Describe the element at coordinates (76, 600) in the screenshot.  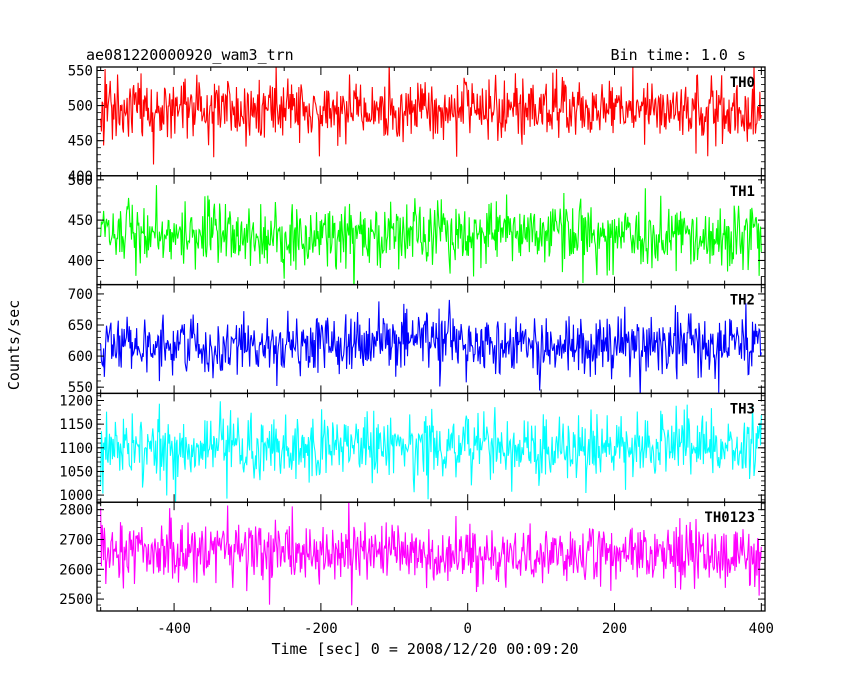
I see `y-tick-label: 2500` at that location.